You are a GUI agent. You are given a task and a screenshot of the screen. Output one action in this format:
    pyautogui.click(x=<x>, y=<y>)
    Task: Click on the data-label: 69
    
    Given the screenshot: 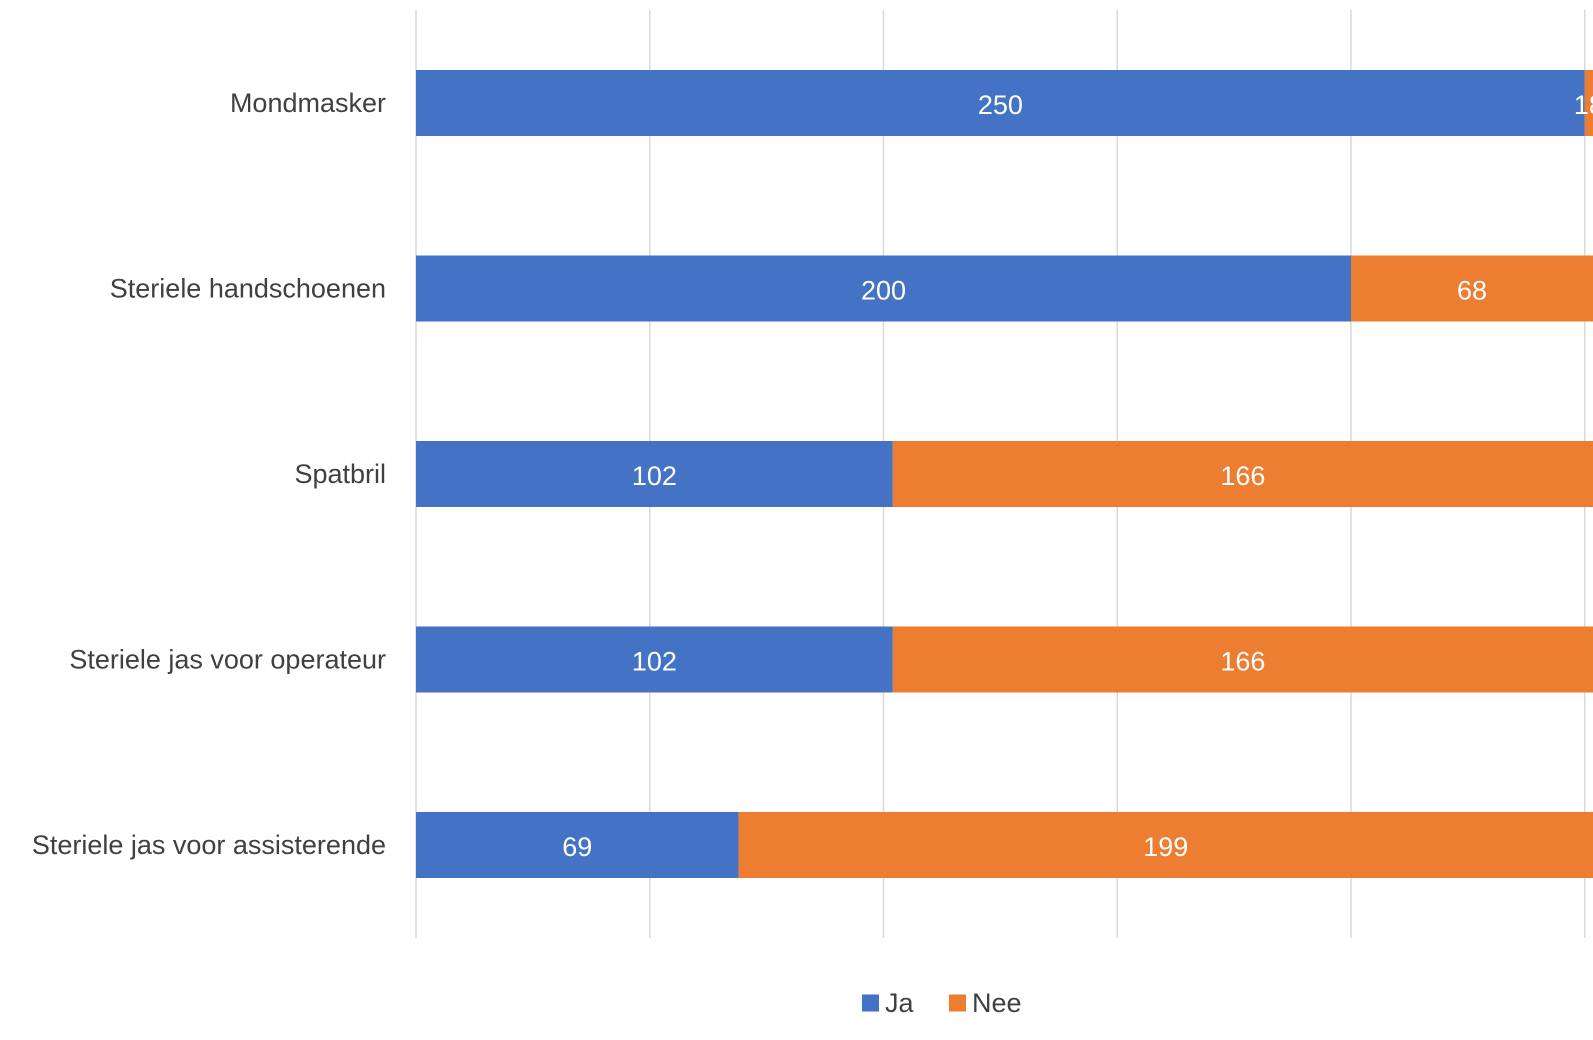 What is the action you would take?
    pyautogui.click(x=577, y=847)
    